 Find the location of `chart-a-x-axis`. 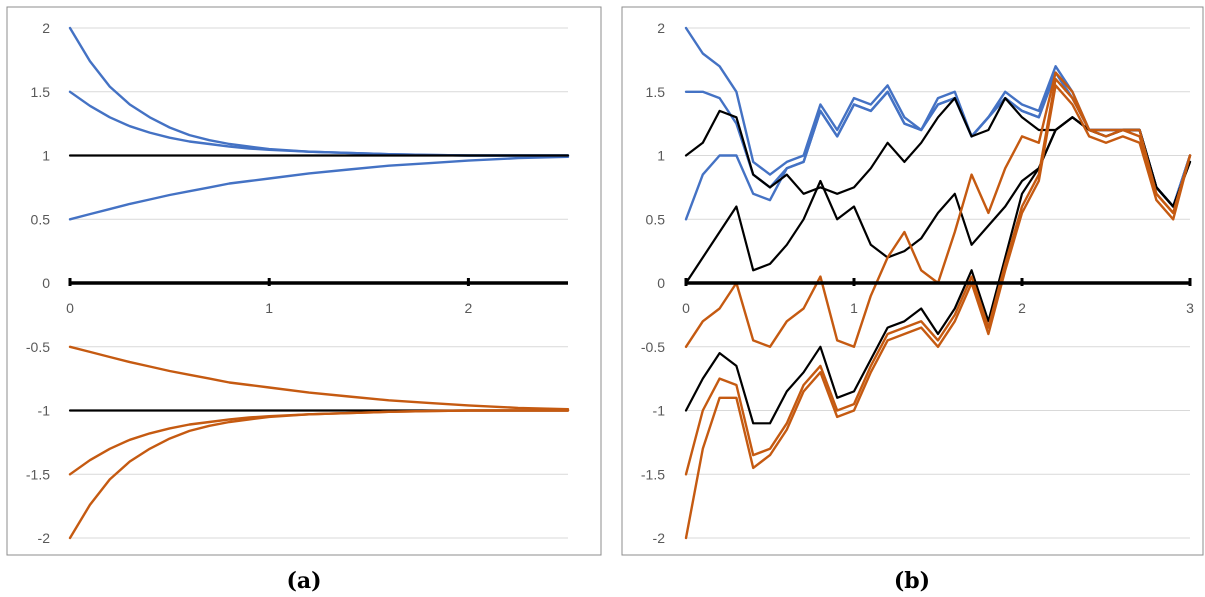

chart-a-x-axis is located at coordinates (318, 282).